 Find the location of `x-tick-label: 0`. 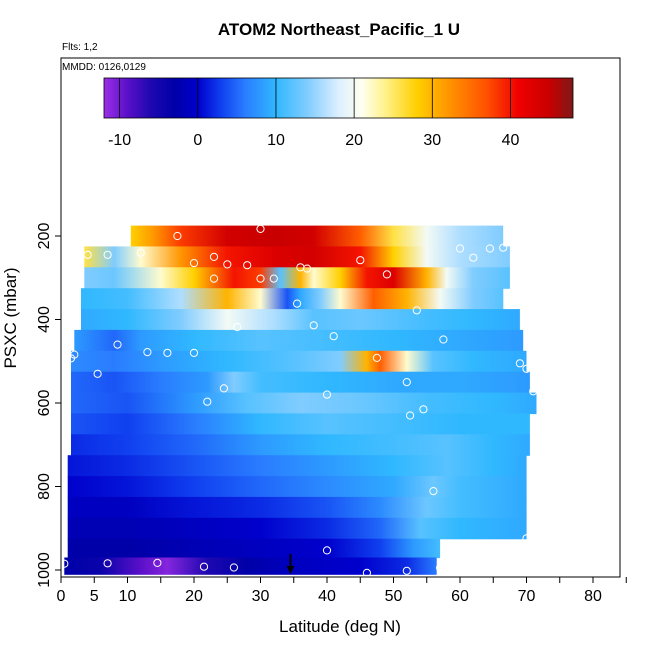

x-tick-label: 0 is located at coordinates (61, 596).